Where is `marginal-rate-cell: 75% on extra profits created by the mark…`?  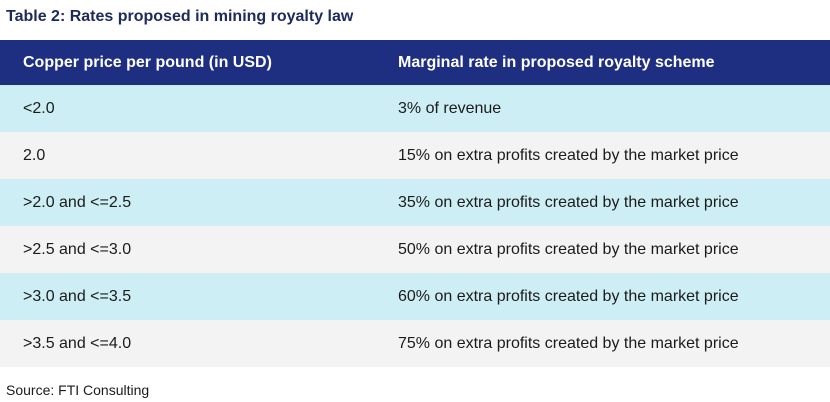
marginal-rate-cell: 75% on extra profits created by the mark… is located at coordinates (568, 343).